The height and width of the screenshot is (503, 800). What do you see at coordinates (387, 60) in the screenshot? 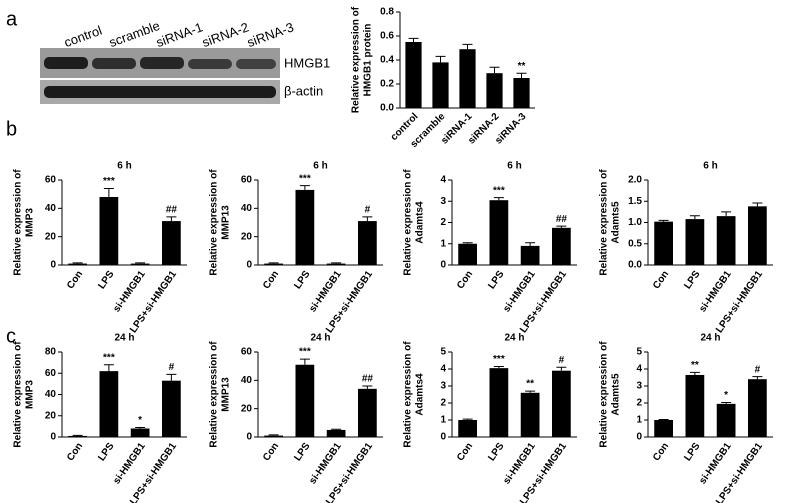
I see `y-tick-label: 0.4` at bounding box center [387, 60].